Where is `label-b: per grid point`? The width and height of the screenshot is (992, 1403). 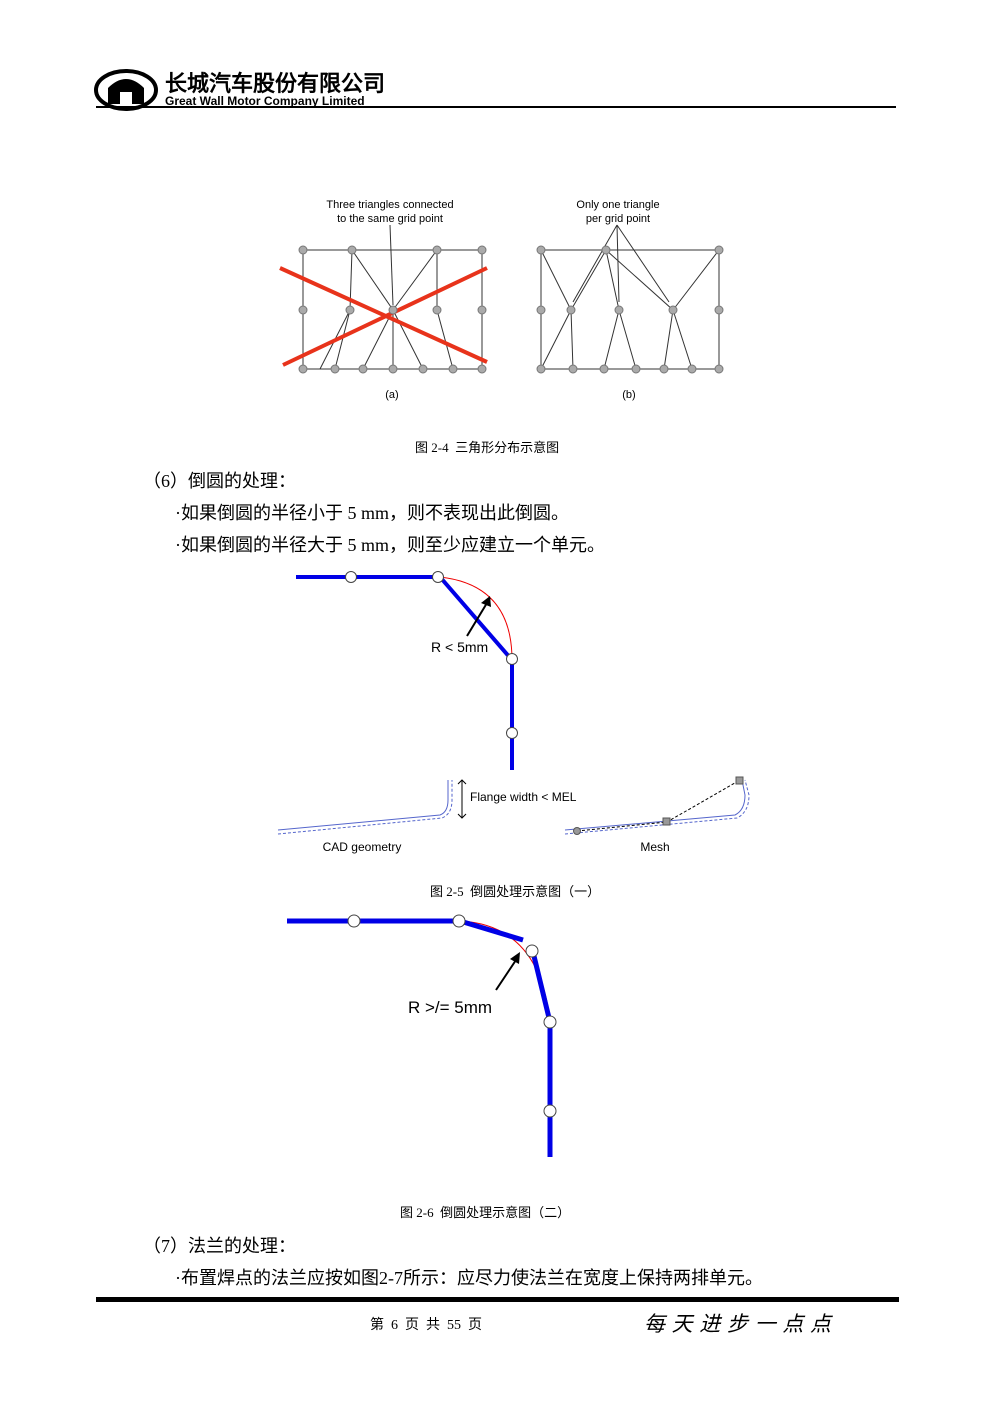 label-b: per grid point is located at coordinates (618, 219).